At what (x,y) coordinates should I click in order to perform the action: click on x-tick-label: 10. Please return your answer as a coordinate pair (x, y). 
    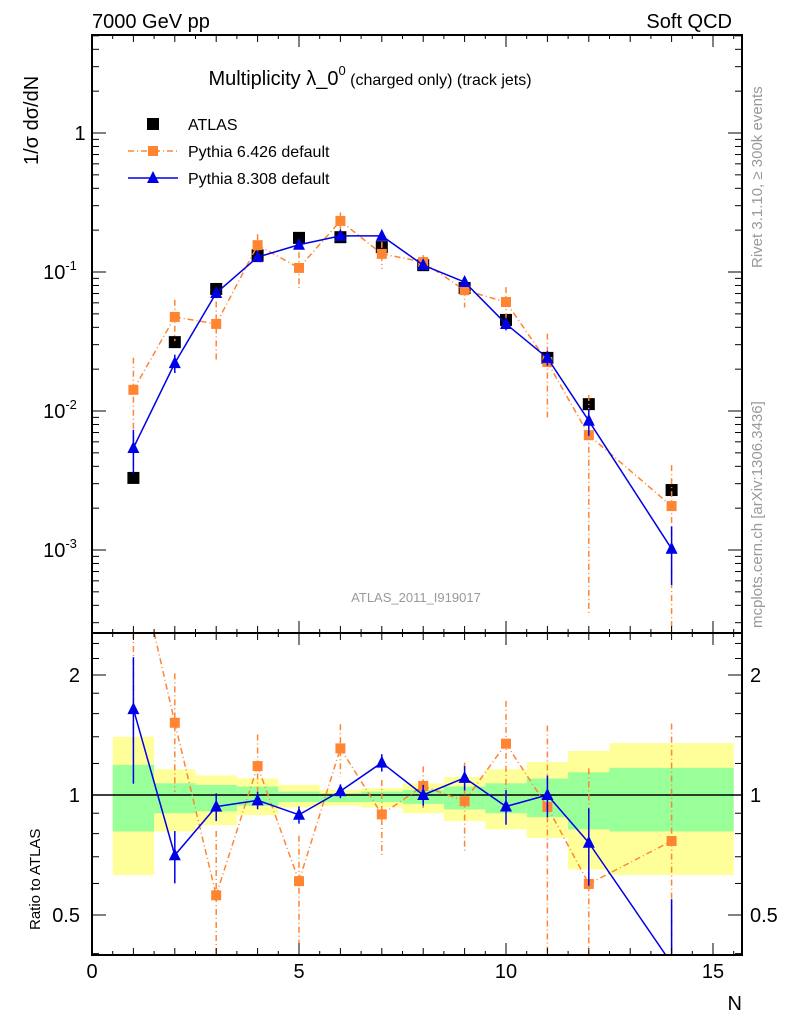
    Looking at the image, I should click on (506, 972).